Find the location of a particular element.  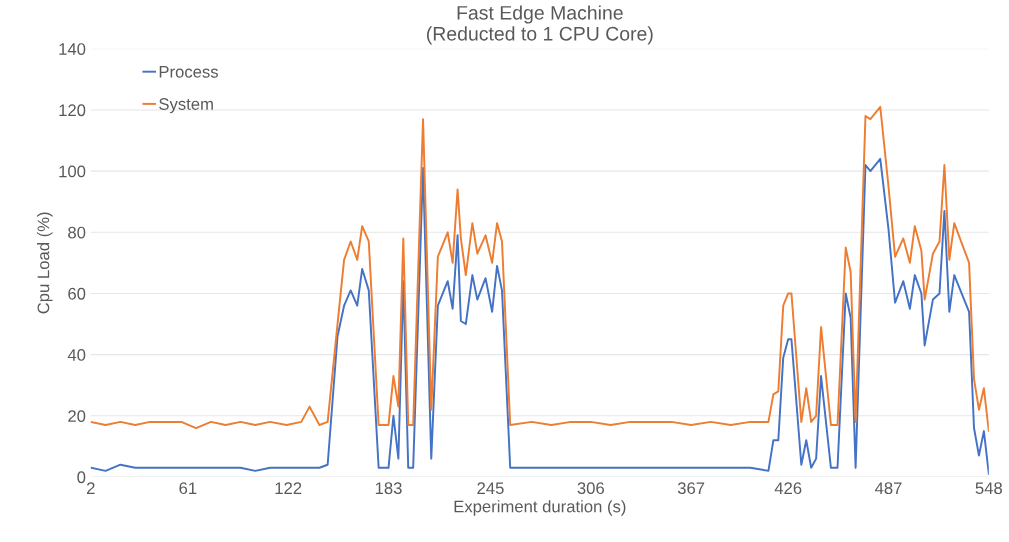

x-tick-label: 426 is located at coordinates (788, 488).